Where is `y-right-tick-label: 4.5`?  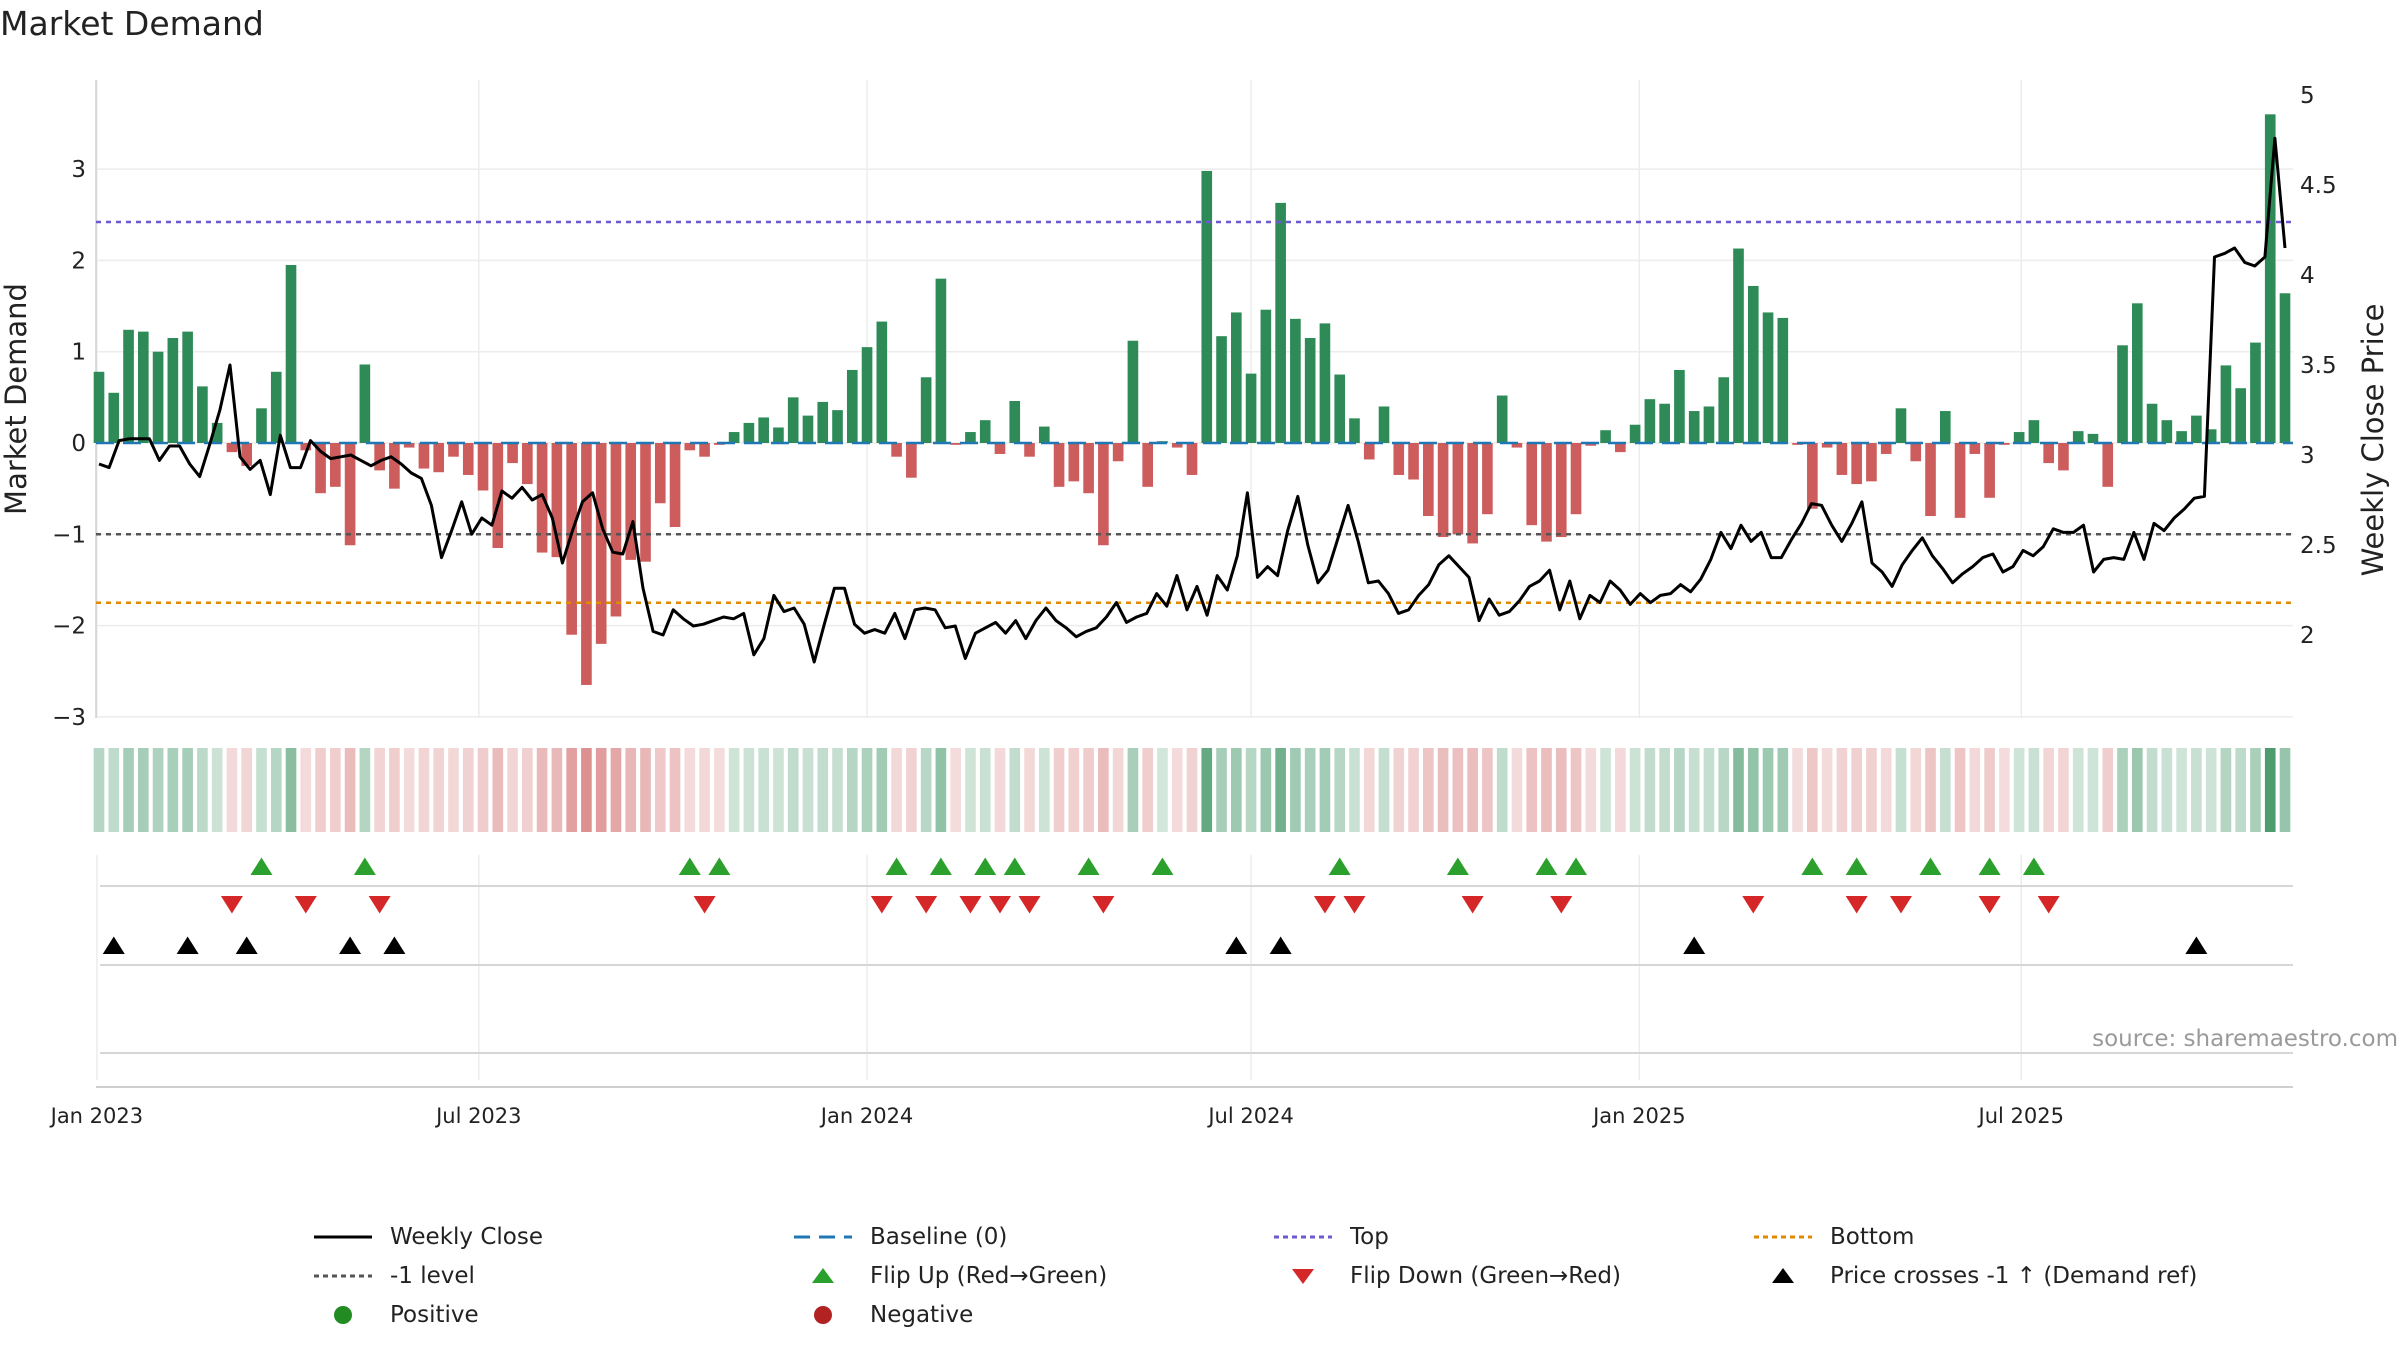
y-right-tick-label: 4.5 is located at coordinates (2318, 186).